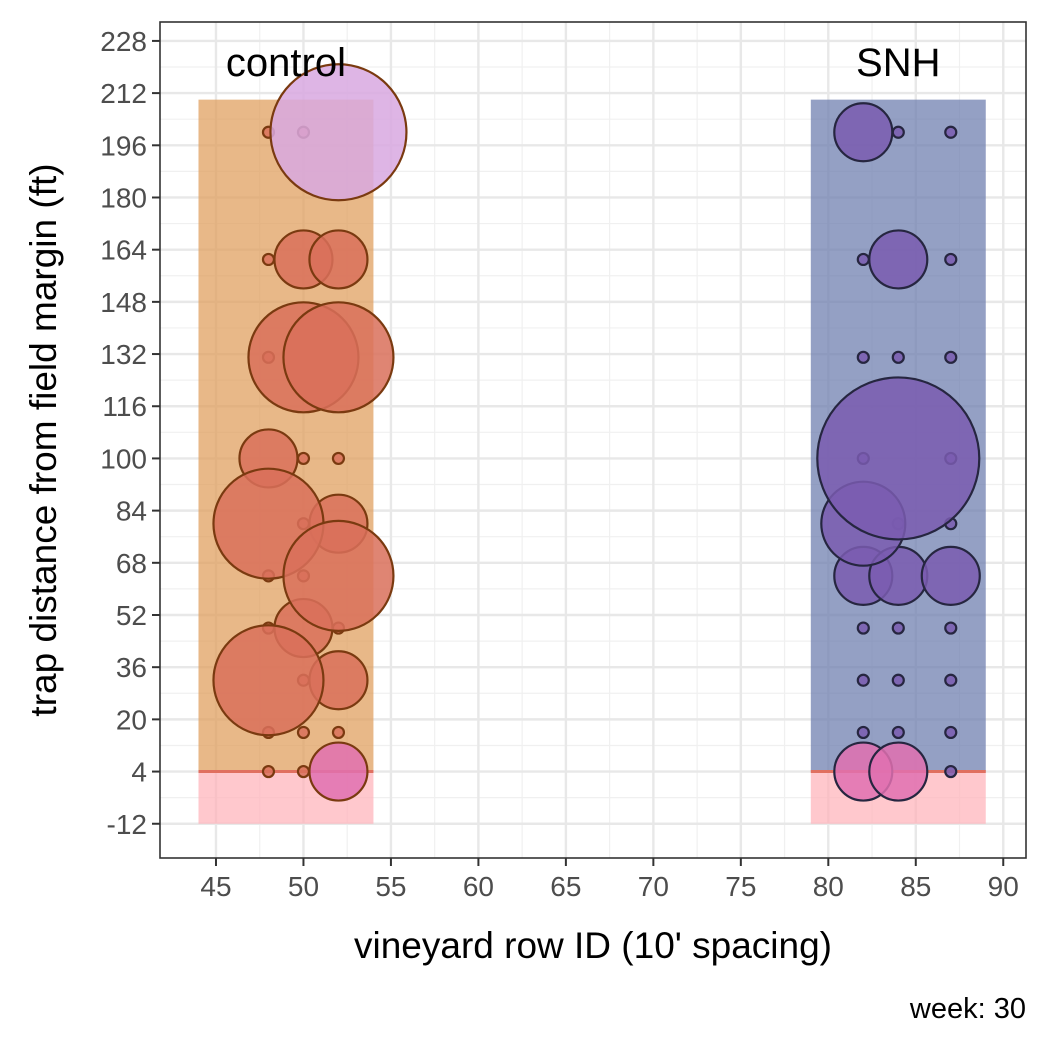 The image size is (1050, 1050). I want to click on x-tick-label: 70, so click(653, 886).